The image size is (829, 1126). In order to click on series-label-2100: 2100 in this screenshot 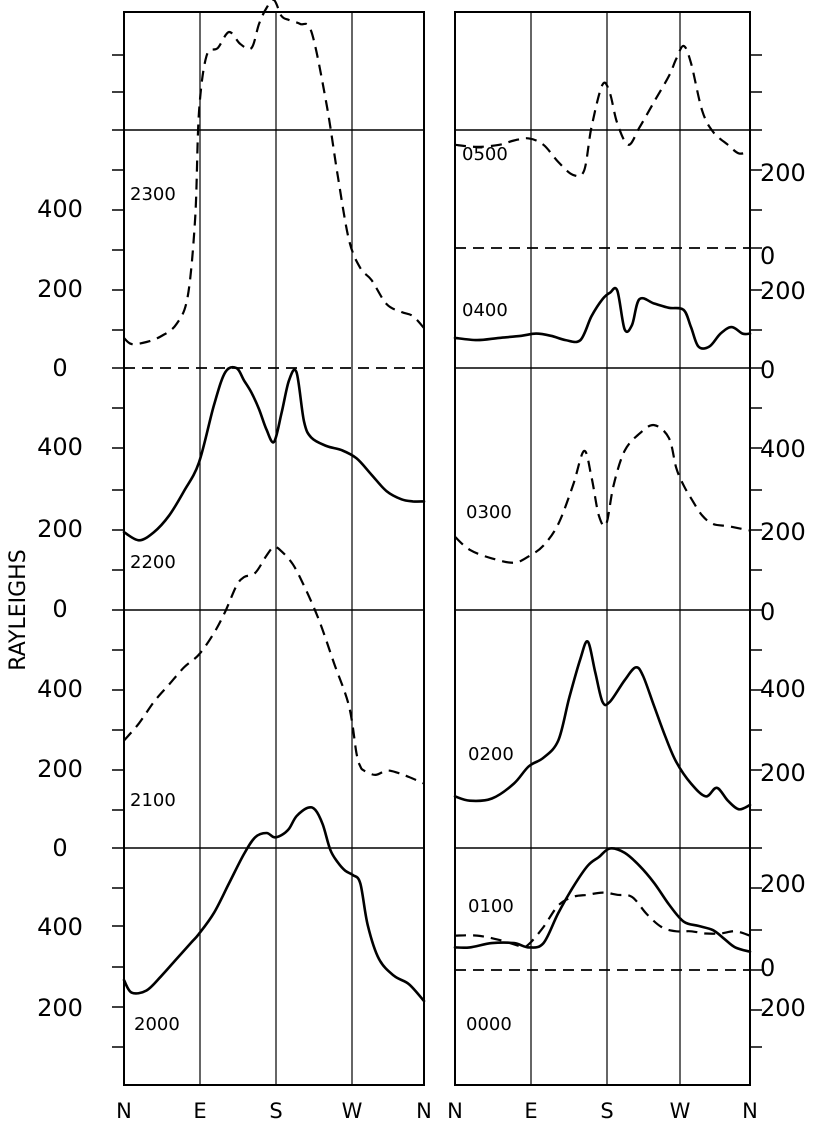, I will do `click(153, 800)`.